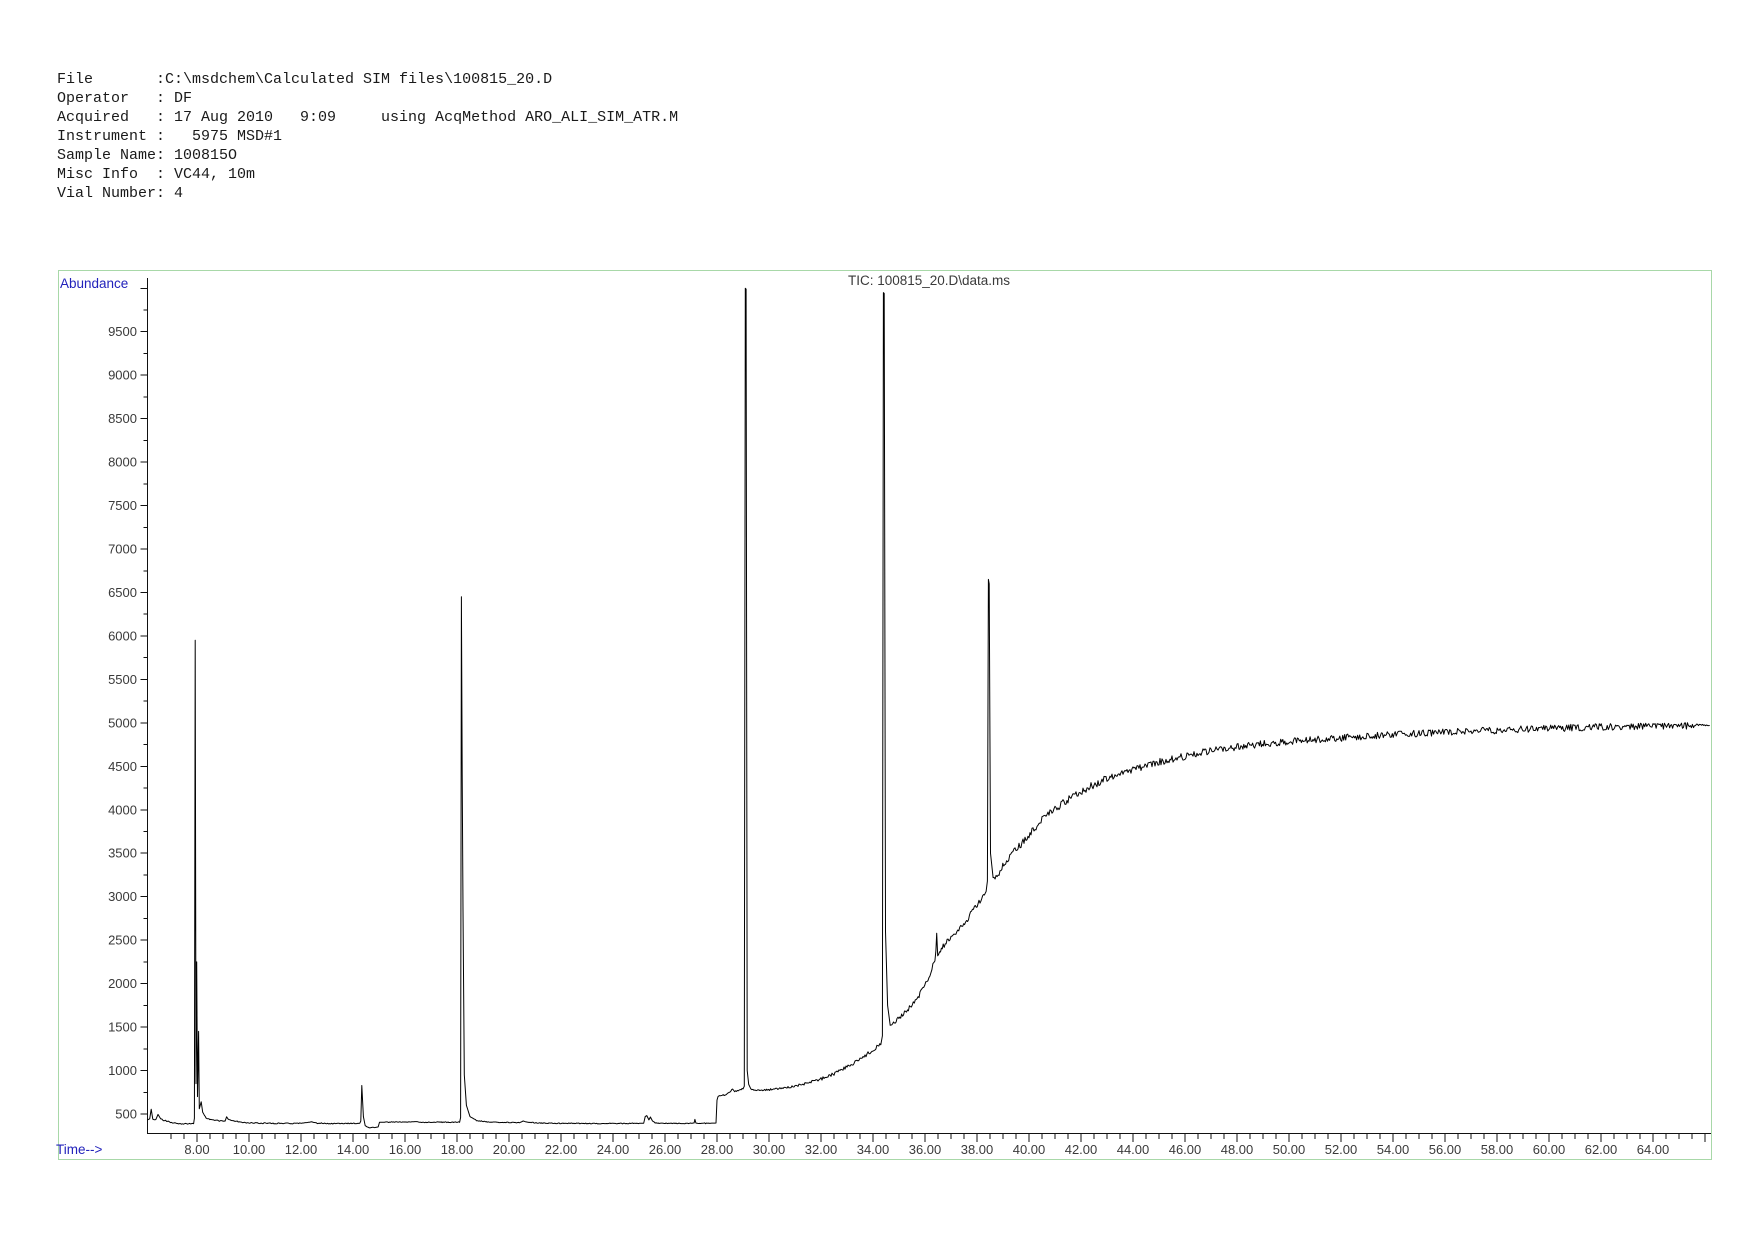 Image resolution: width=1754 pixels, height=1240 pixels. Describe the element at coordinates (821, 1149) in the screenshot. I see `x-tick-label: 32.00` at that location.